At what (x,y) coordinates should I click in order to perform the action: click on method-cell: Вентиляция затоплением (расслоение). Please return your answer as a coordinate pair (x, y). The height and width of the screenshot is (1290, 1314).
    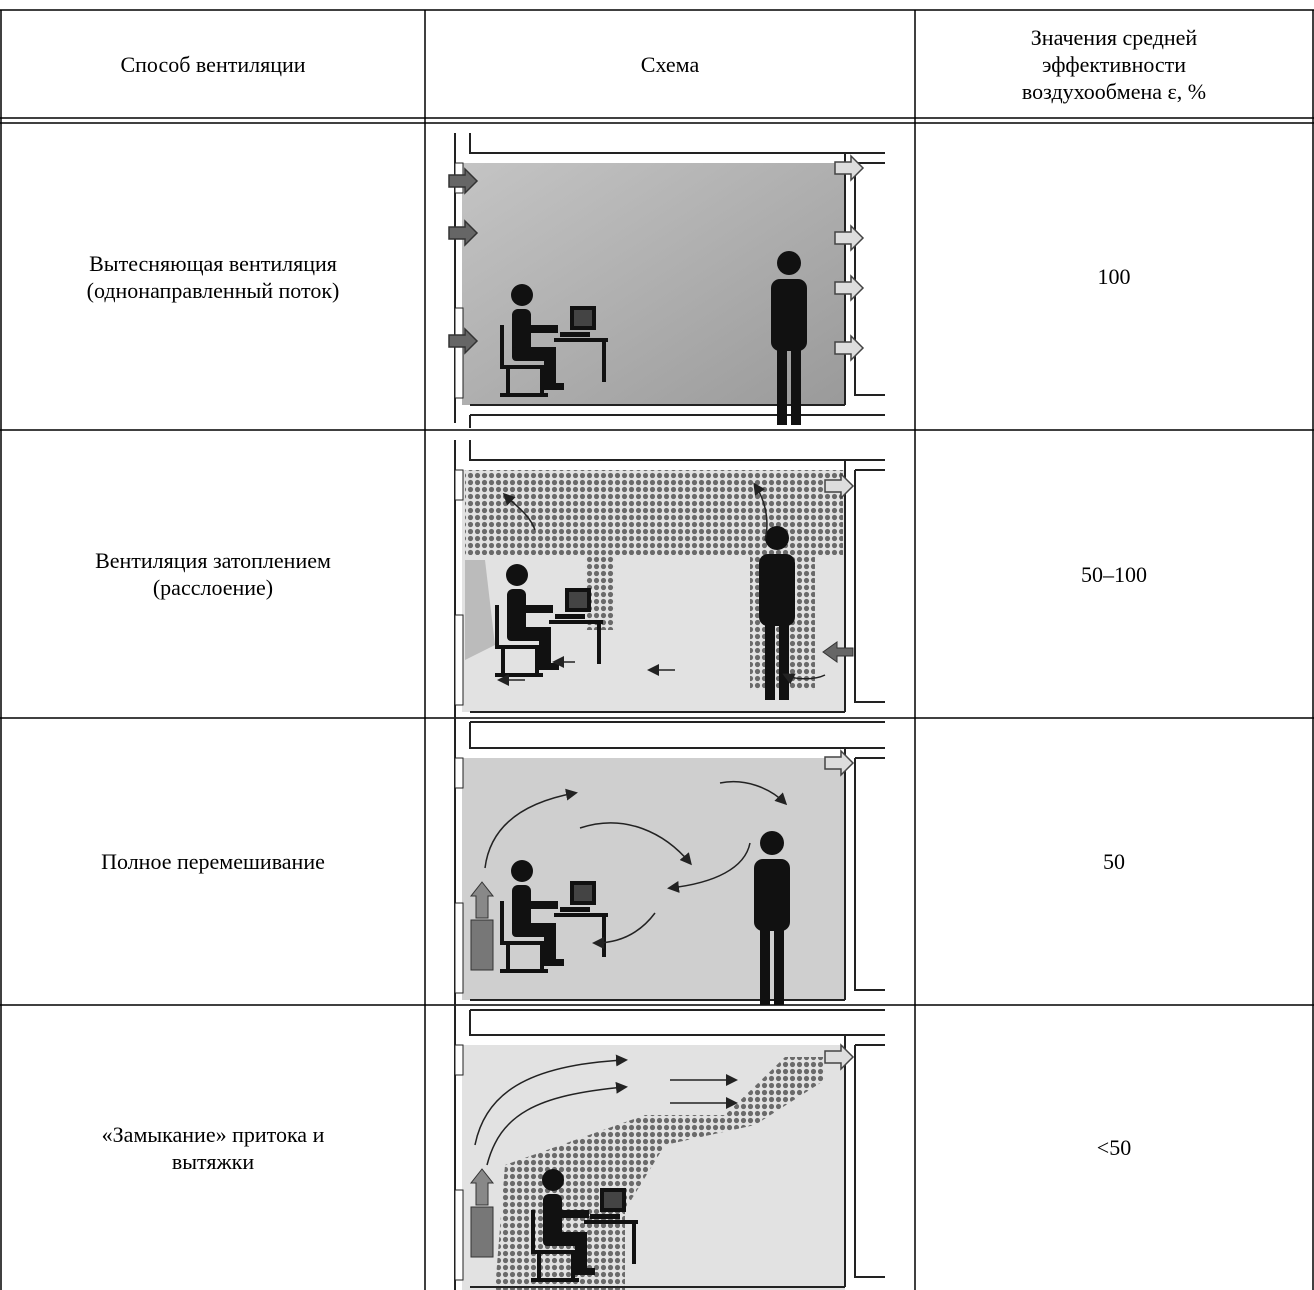
    Looking at the image, I should click on (213, 574).